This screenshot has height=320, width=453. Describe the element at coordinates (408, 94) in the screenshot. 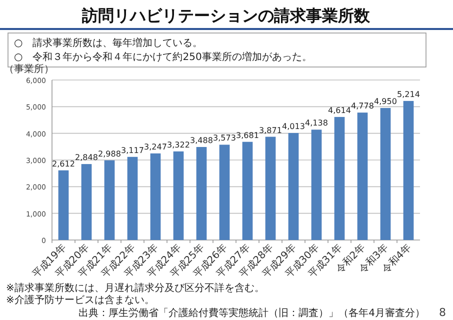

I see `data-label: 5,214` at that location.